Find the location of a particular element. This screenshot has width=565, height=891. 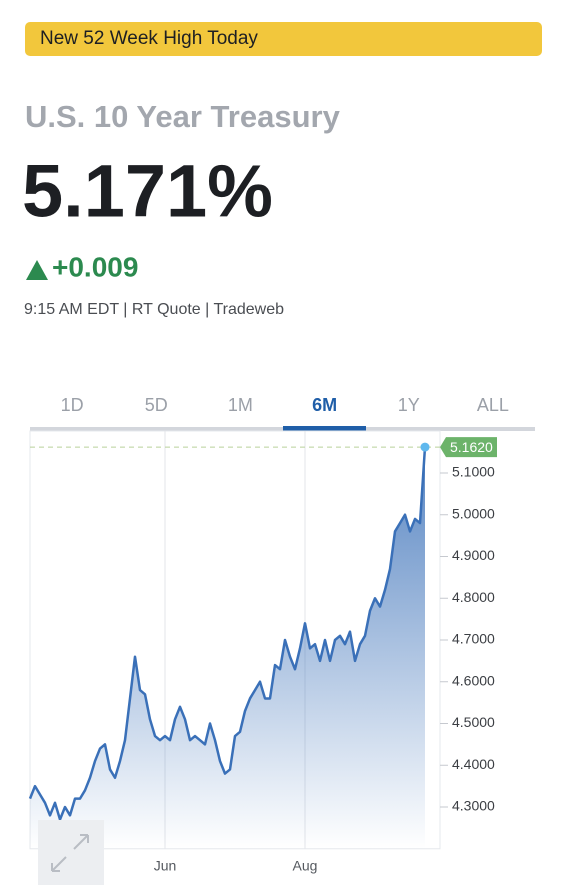

tab-label: 6M is located at coordinates (324, 405).